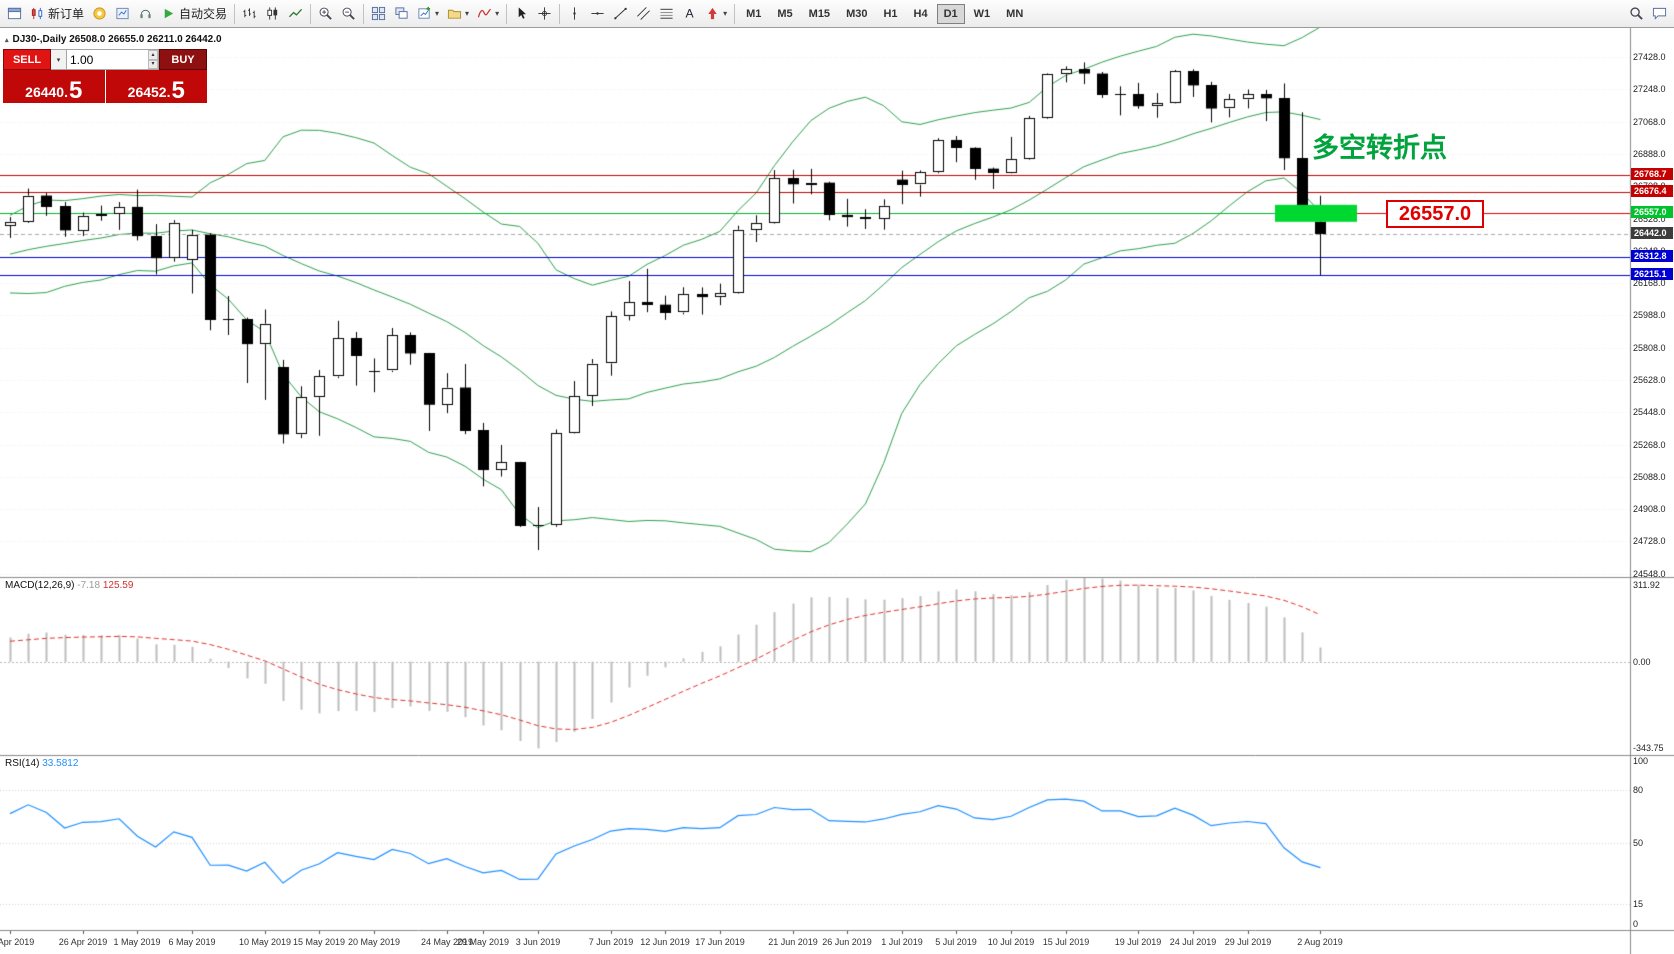 Image resolution: width=1674 pixels, height=954 pixels. I want to click on market-icon, so click(122, 13).